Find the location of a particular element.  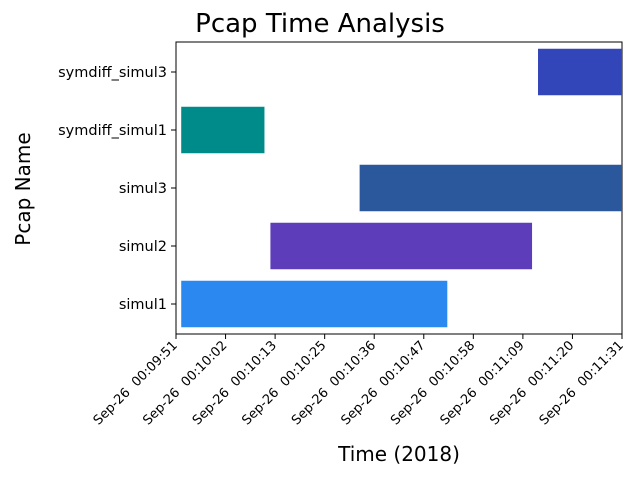

bar-simul3 is located at coordinates (490, 188).